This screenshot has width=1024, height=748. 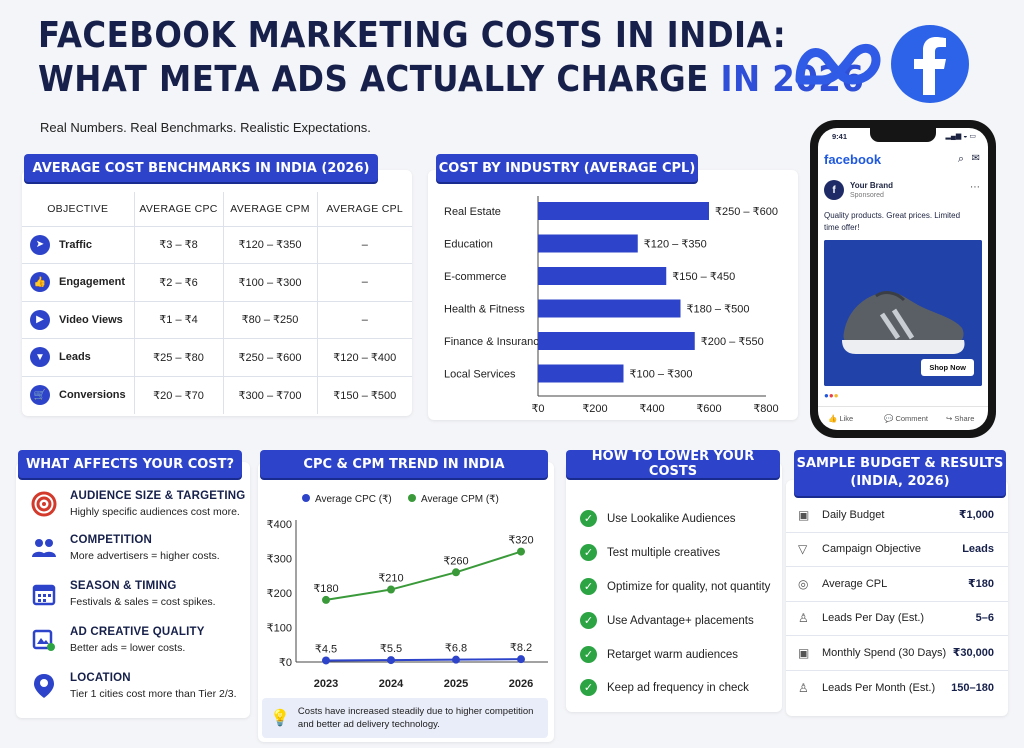 I want to click on data-label: ₹210, so click(x=390, y=579).